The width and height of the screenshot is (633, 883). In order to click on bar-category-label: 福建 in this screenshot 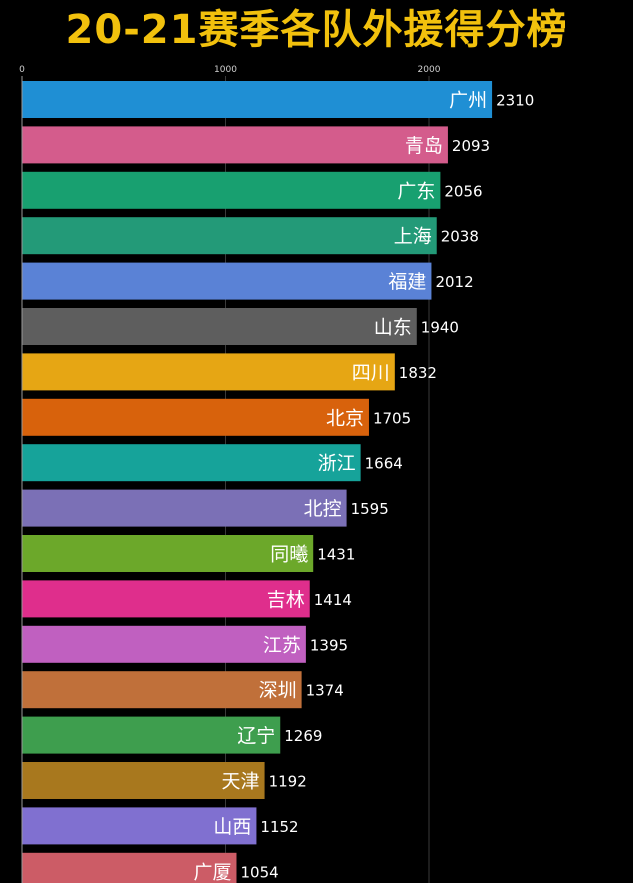, I will do `click(407, 282)`.